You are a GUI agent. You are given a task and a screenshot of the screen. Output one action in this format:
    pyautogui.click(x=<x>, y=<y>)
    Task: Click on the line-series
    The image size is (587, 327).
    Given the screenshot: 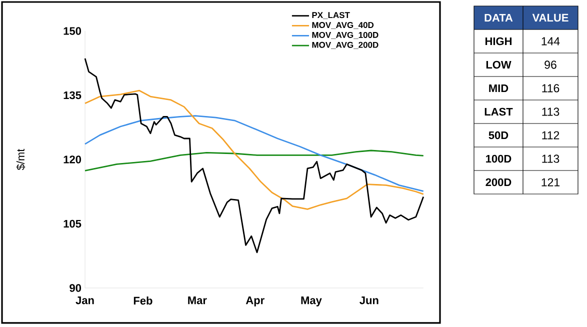 What is the action you would take?
    pyautogui.click(x=254, y=153)
    